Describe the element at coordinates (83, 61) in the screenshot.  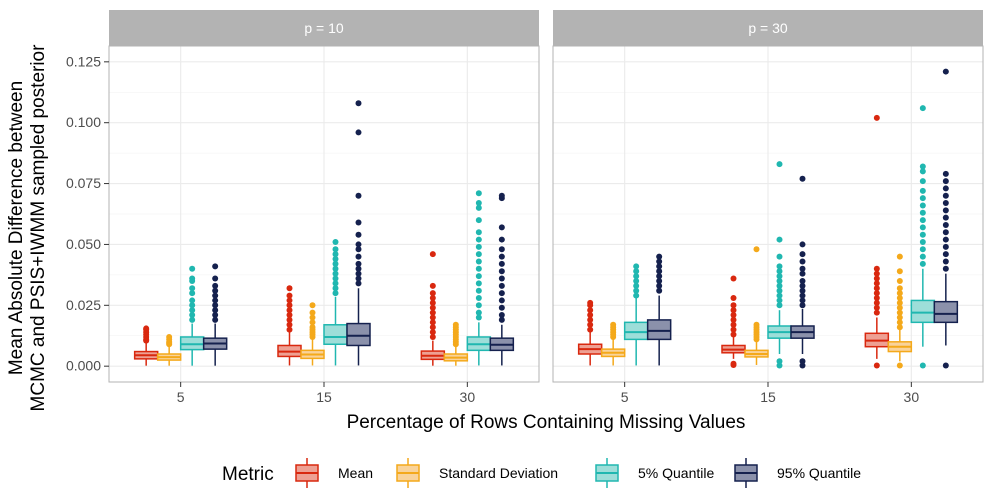
I see `y-tick-label: 0.125` at that location.